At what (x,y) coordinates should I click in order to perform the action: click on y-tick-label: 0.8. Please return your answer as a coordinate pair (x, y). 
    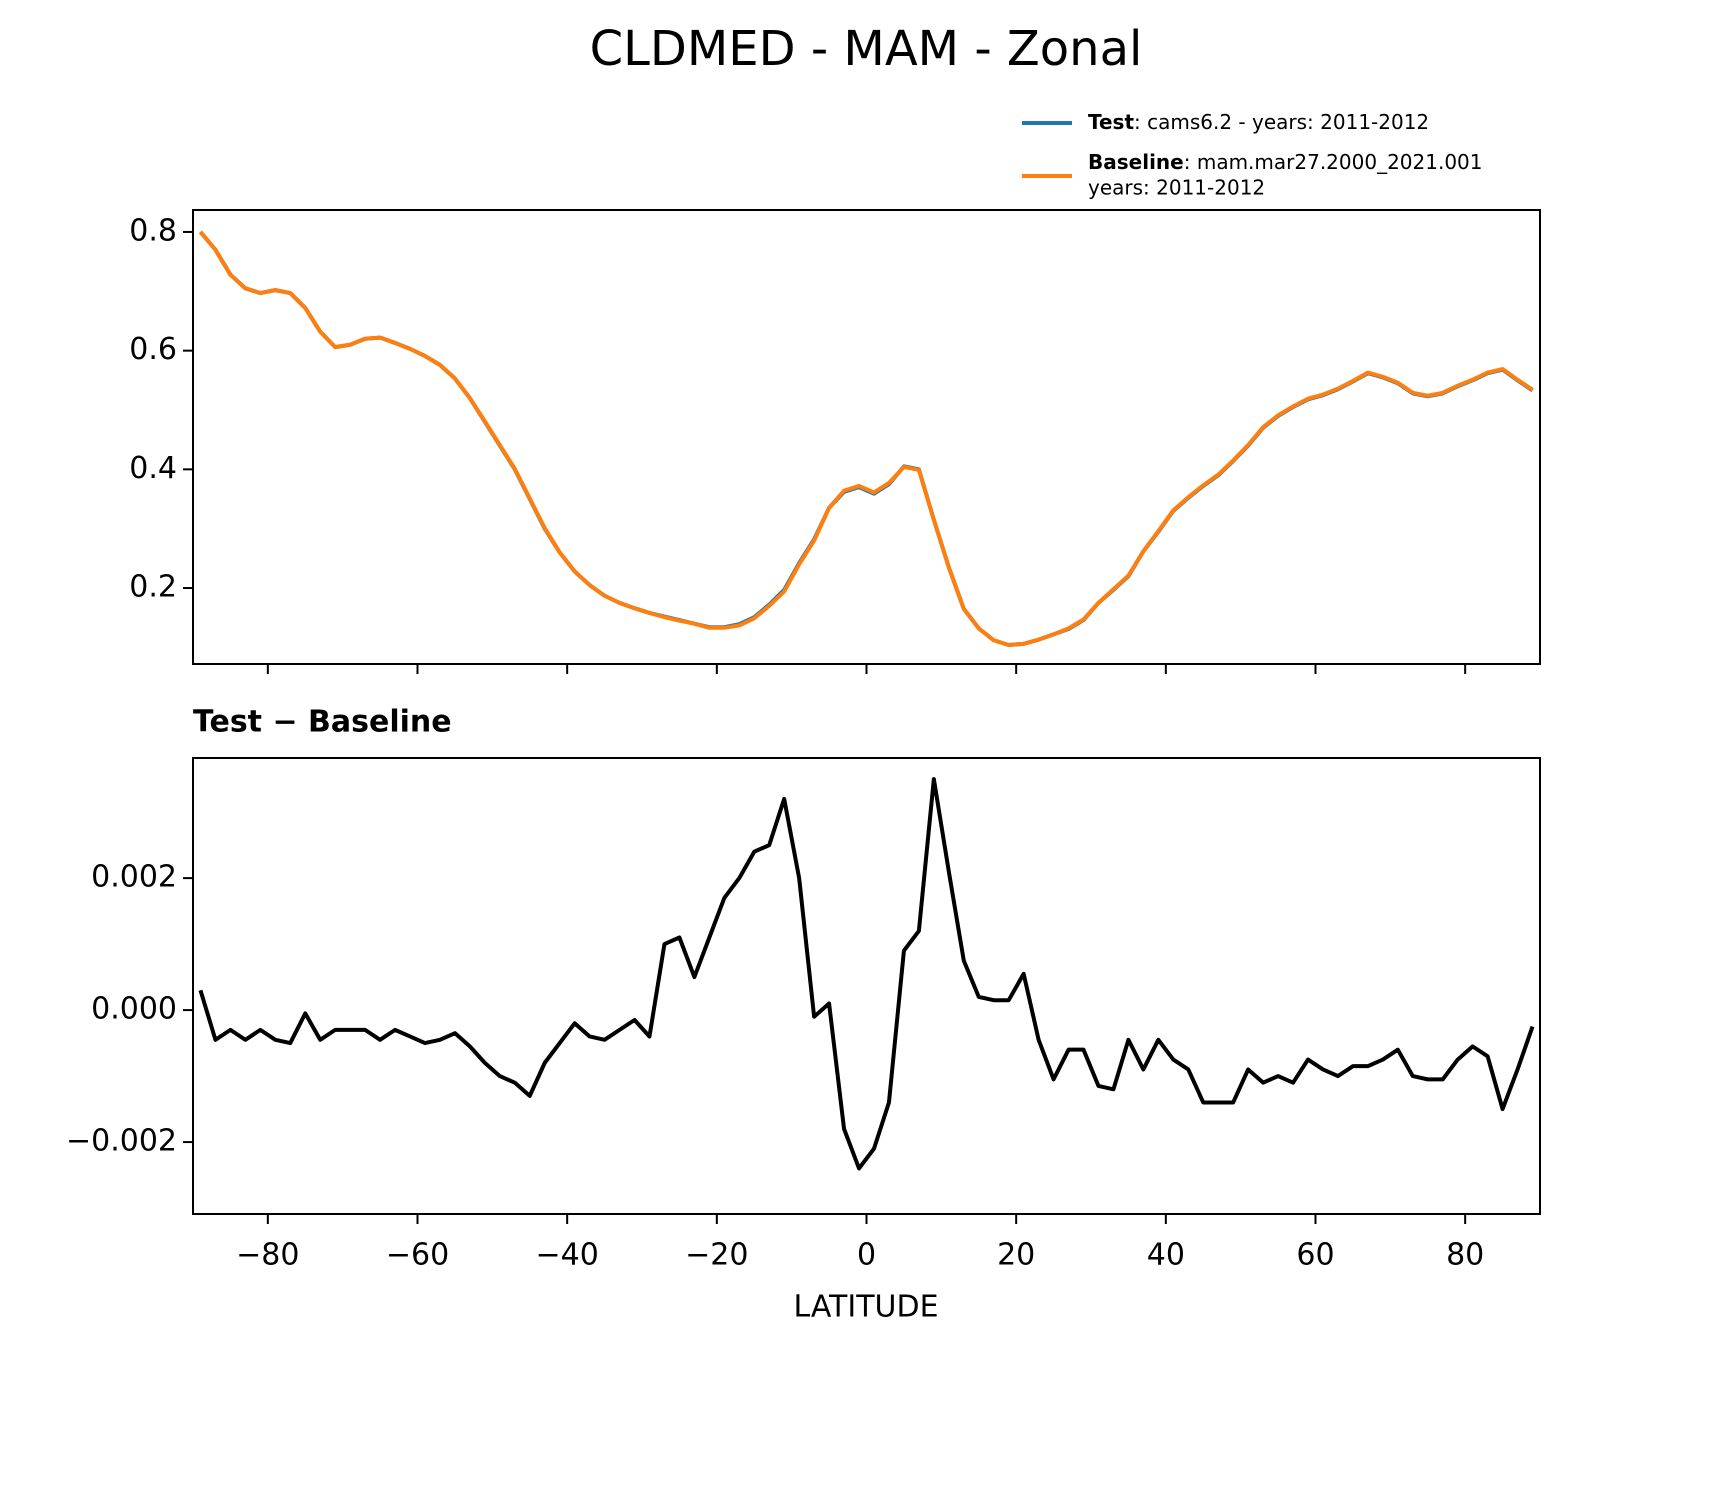
    Looking at the image, I should click on (153, 230).